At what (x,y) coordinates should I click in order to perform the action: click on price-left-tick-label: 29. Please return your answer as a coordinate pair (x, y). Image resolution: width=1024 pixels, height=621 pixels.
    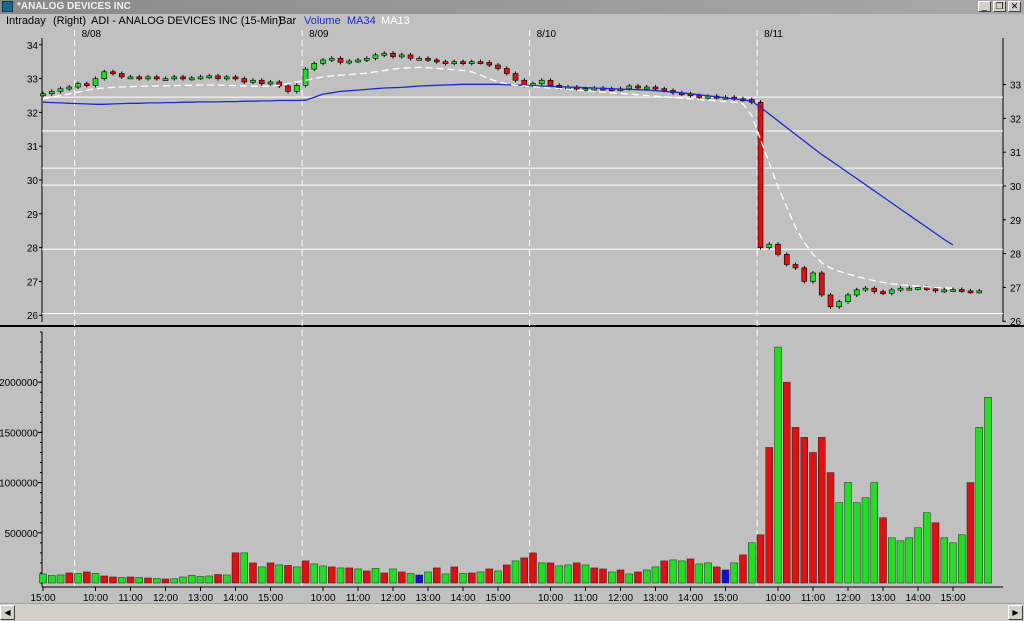
    Looking at the image, I should click on (33, 215).